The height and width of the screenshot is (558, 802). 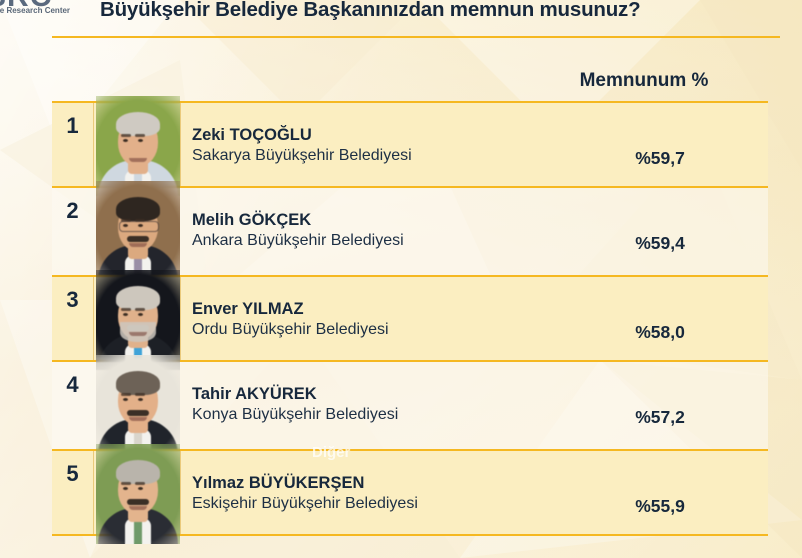 What do you see at coordinates (72, 299) in the screenshot?
I see `rank-number: 3` at bounding box center [72, 299].